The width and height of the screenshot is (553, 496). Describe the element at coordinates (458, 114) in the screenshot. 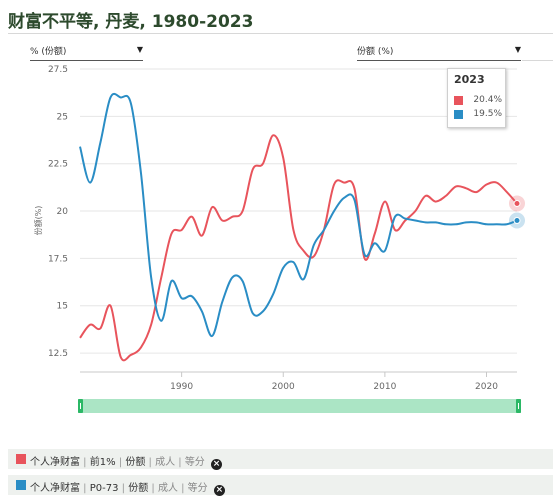

I see `tooltip-swatch-blue` at that location.